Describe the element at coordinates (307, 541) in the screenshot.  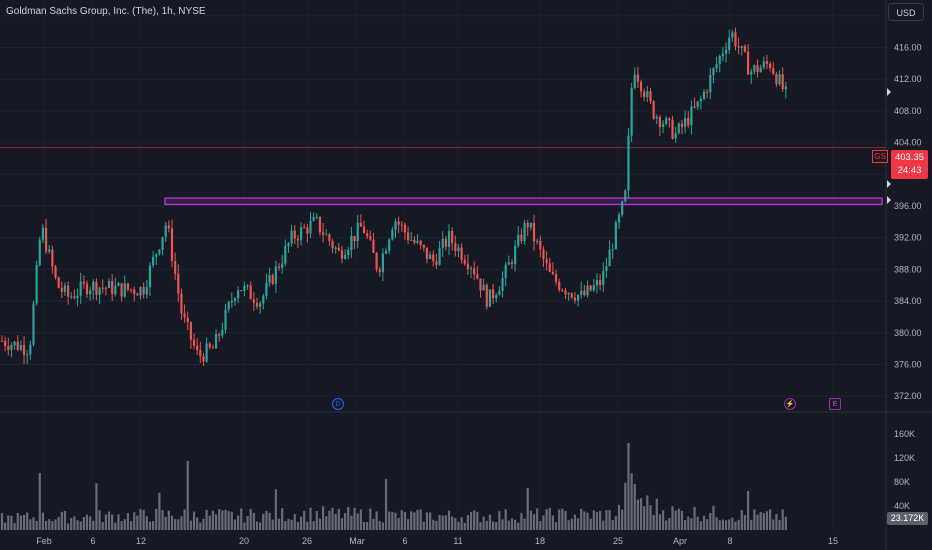
I see `time-tick-label: 26` at that location.